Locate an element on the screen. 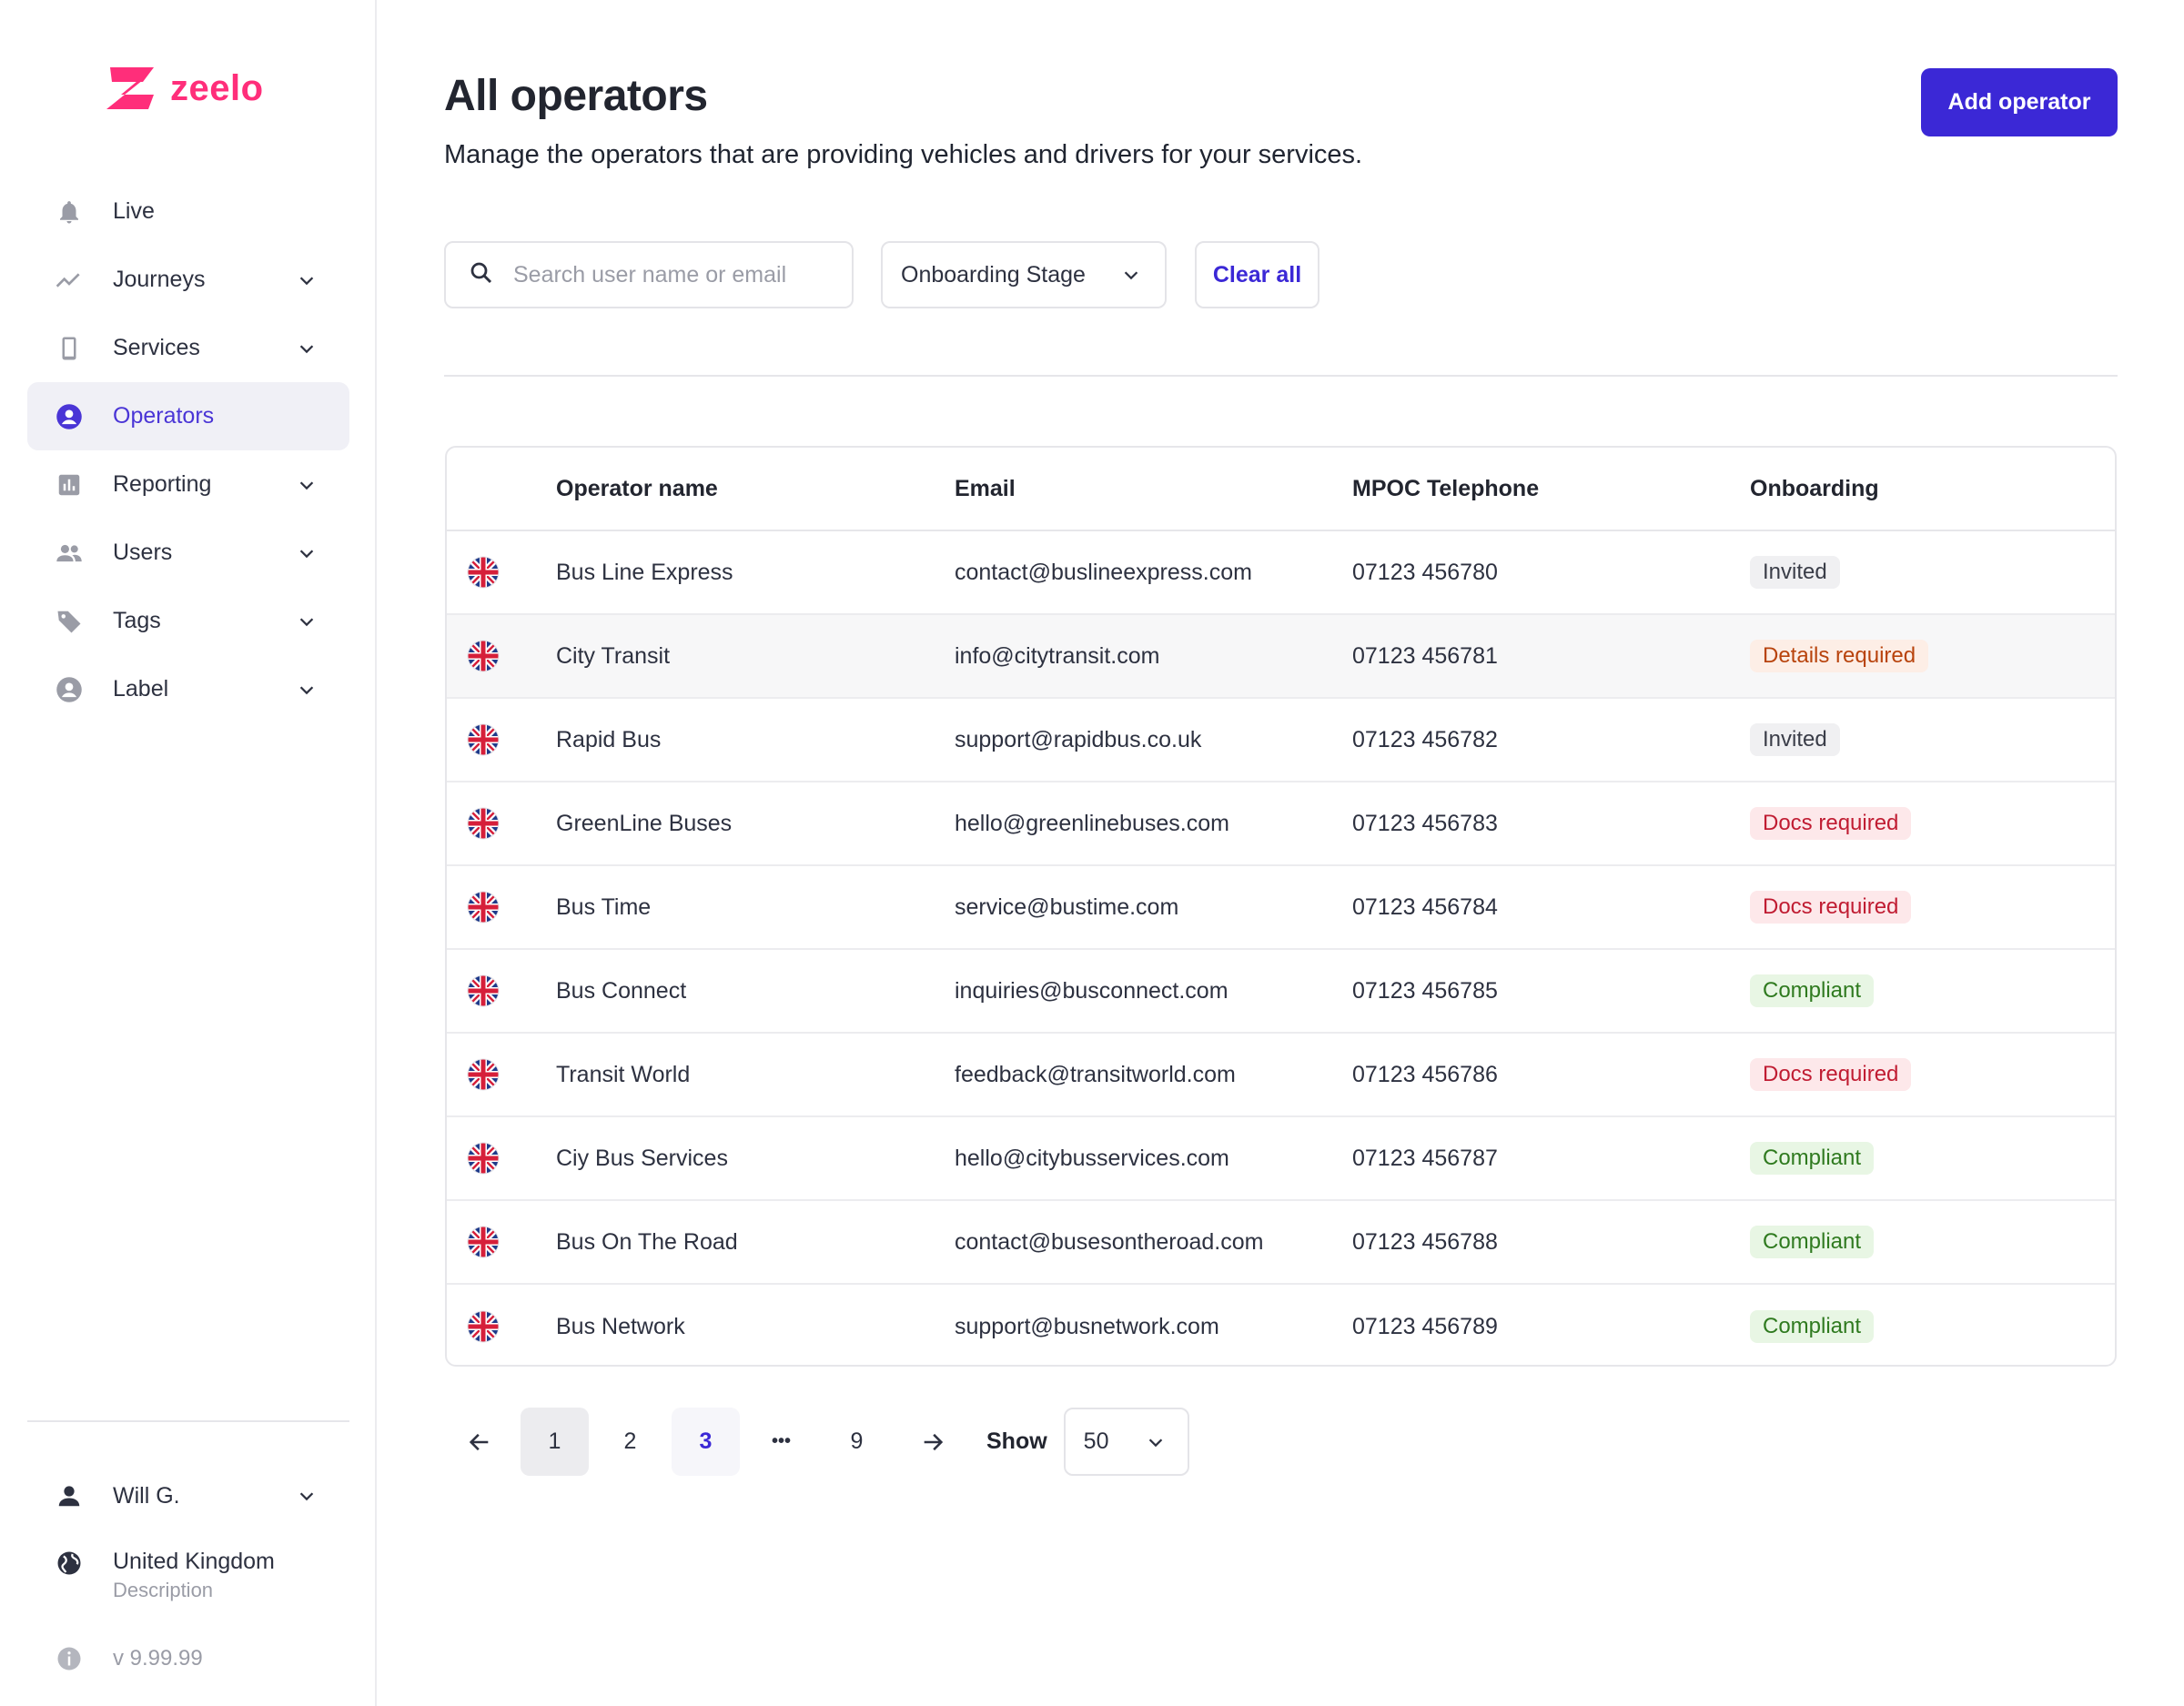 This screenshot has width=2184, height=1706. column-header-telephone: MPOC Telephone is located at coordinates (1446, 488).